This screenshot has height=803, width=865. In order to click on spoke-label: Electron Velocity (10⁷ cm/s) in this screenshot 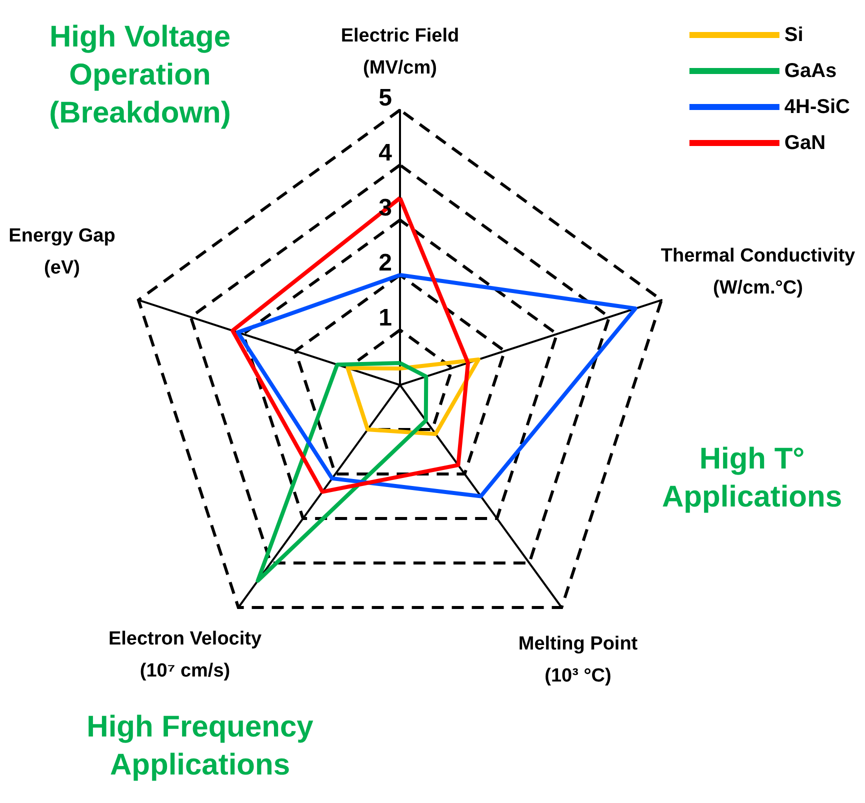, I will do `click(185, 655)`.